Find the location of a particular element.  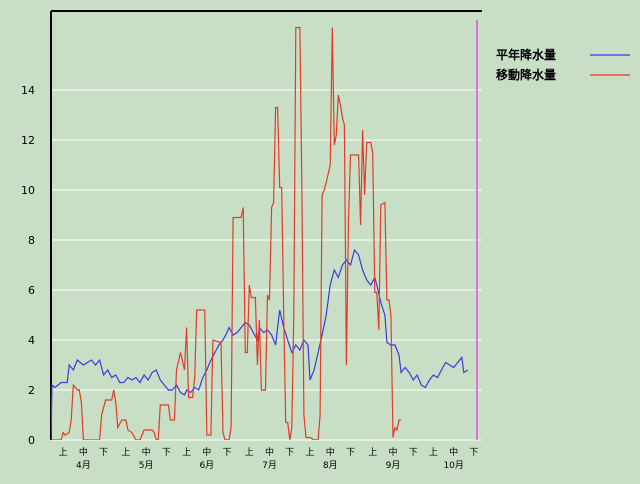

month-label: 4月 is located at coordinates (83, 465).